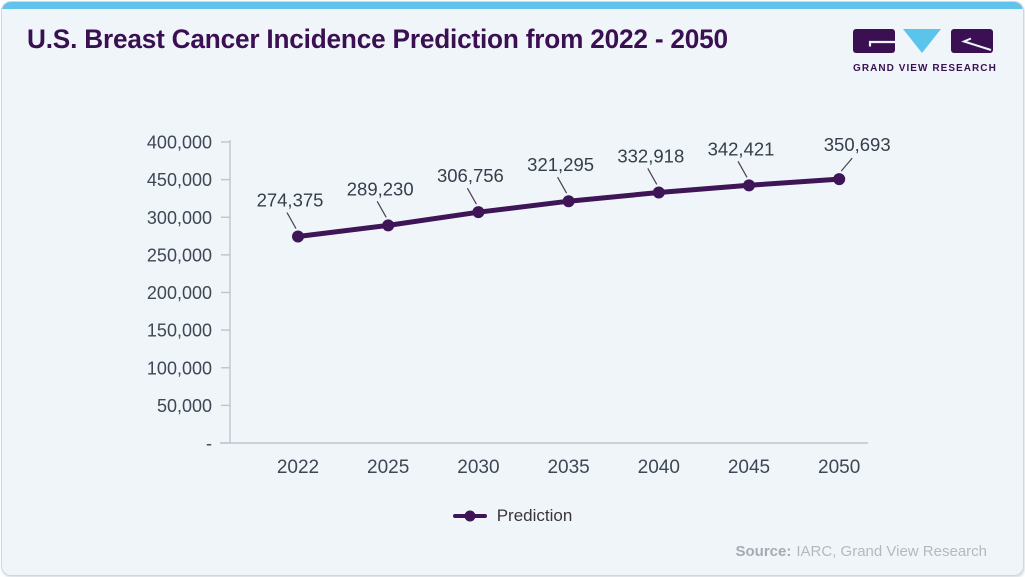 This screenshot has height=577, width=1025. Describe the element at coordinates (512, 5) in the screenshot. I see `accent-topbar` at that location.